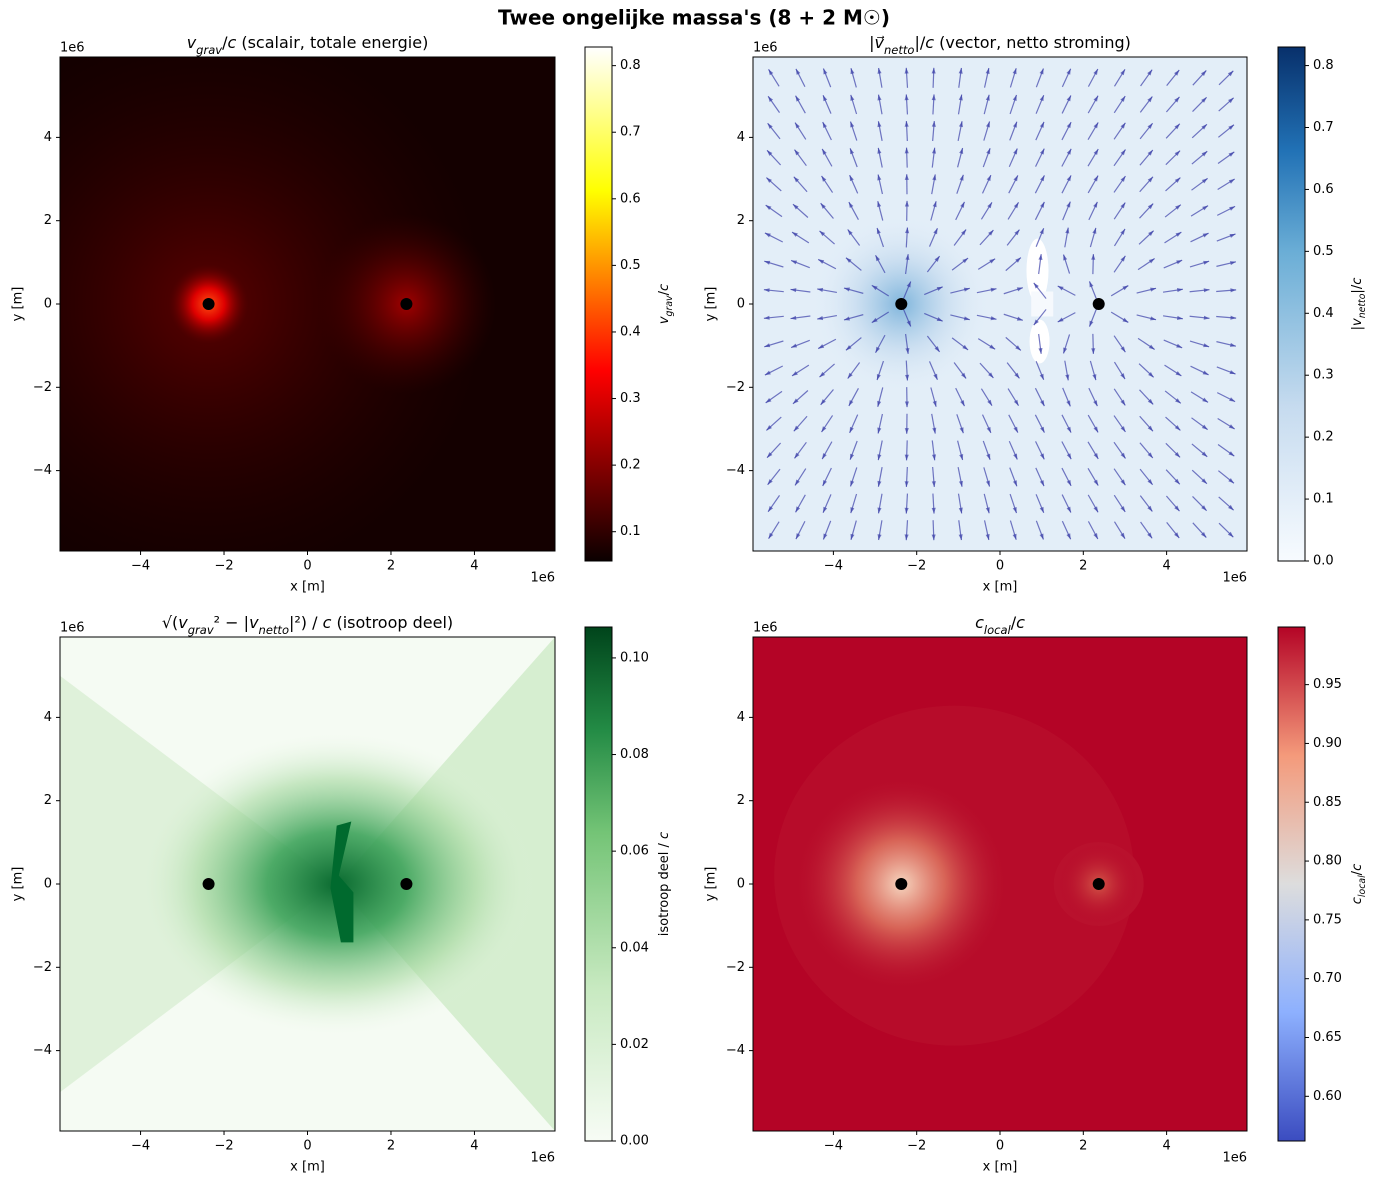 The width and height of the screenshot is (1375, 1184). Describe the element at coordinates (1359, 884) in the screenshot. I see `colorbar-label: clocal/c` at that location.